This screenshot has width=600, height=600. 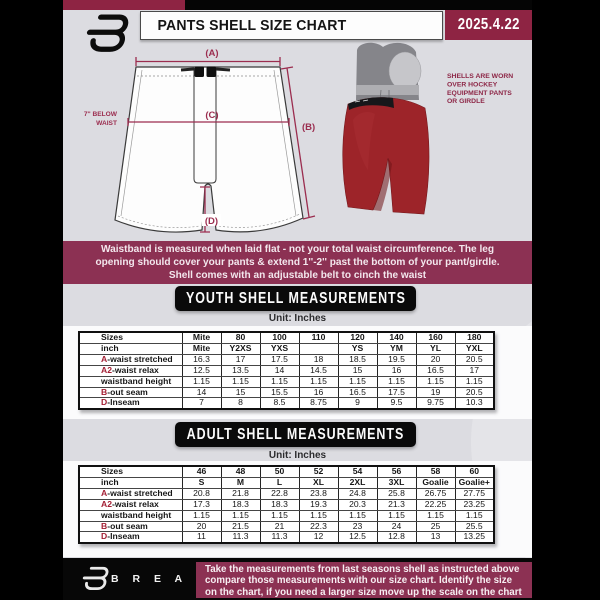 What do you see at coordinates (435, 337) in the screenshot?
I see `table-cell: 160` at bounding box center [435, 337].